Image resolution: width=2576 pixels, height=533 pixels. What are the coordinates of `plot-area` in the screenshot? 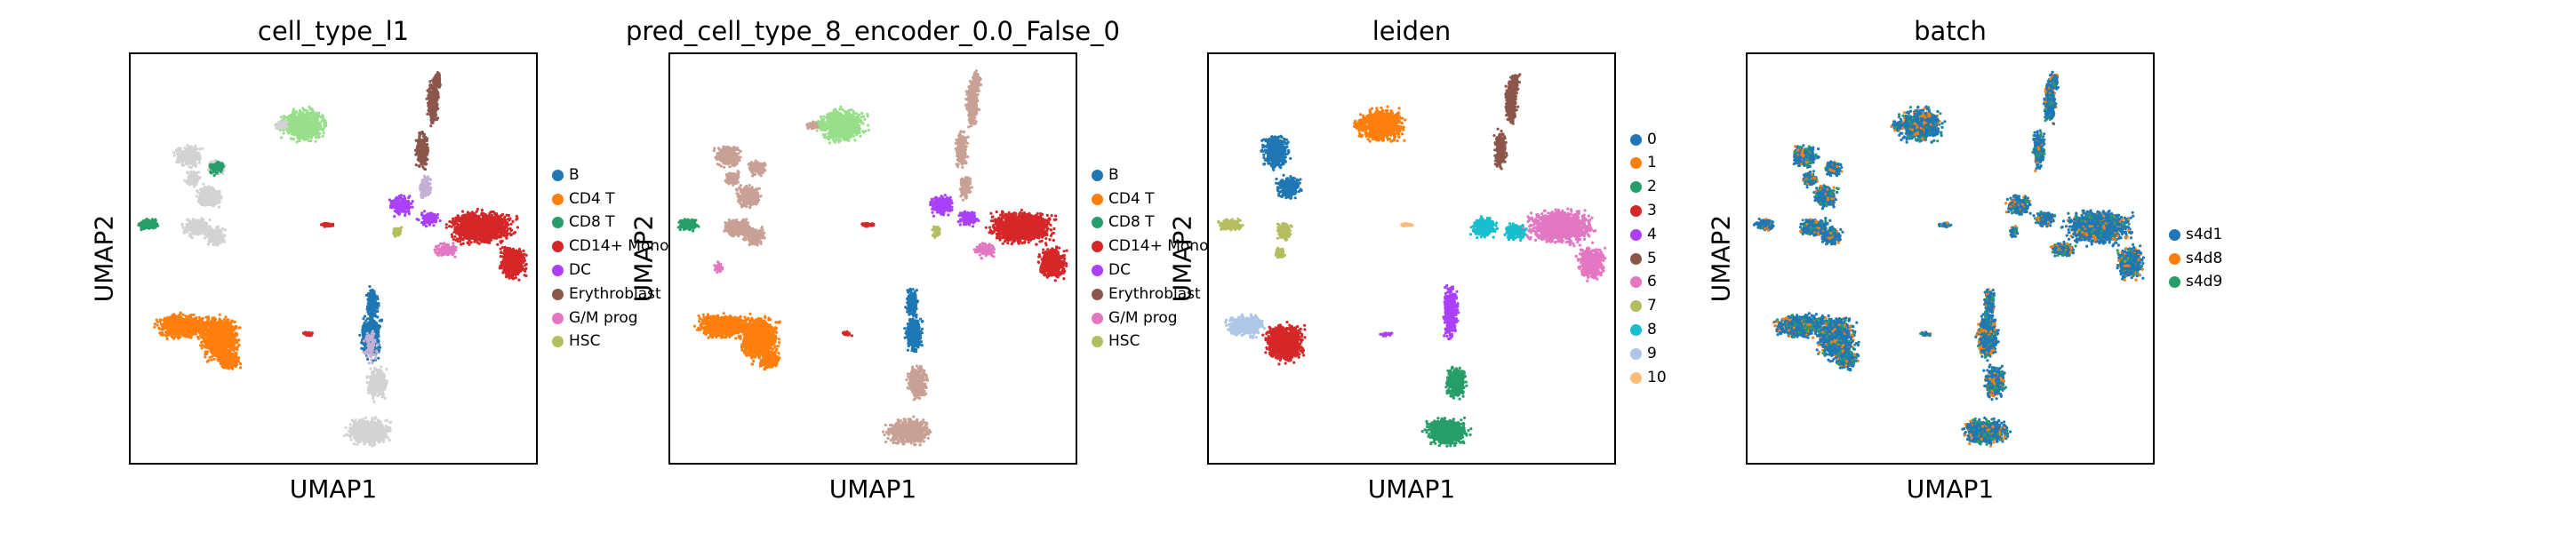 It's located at (333, 258).